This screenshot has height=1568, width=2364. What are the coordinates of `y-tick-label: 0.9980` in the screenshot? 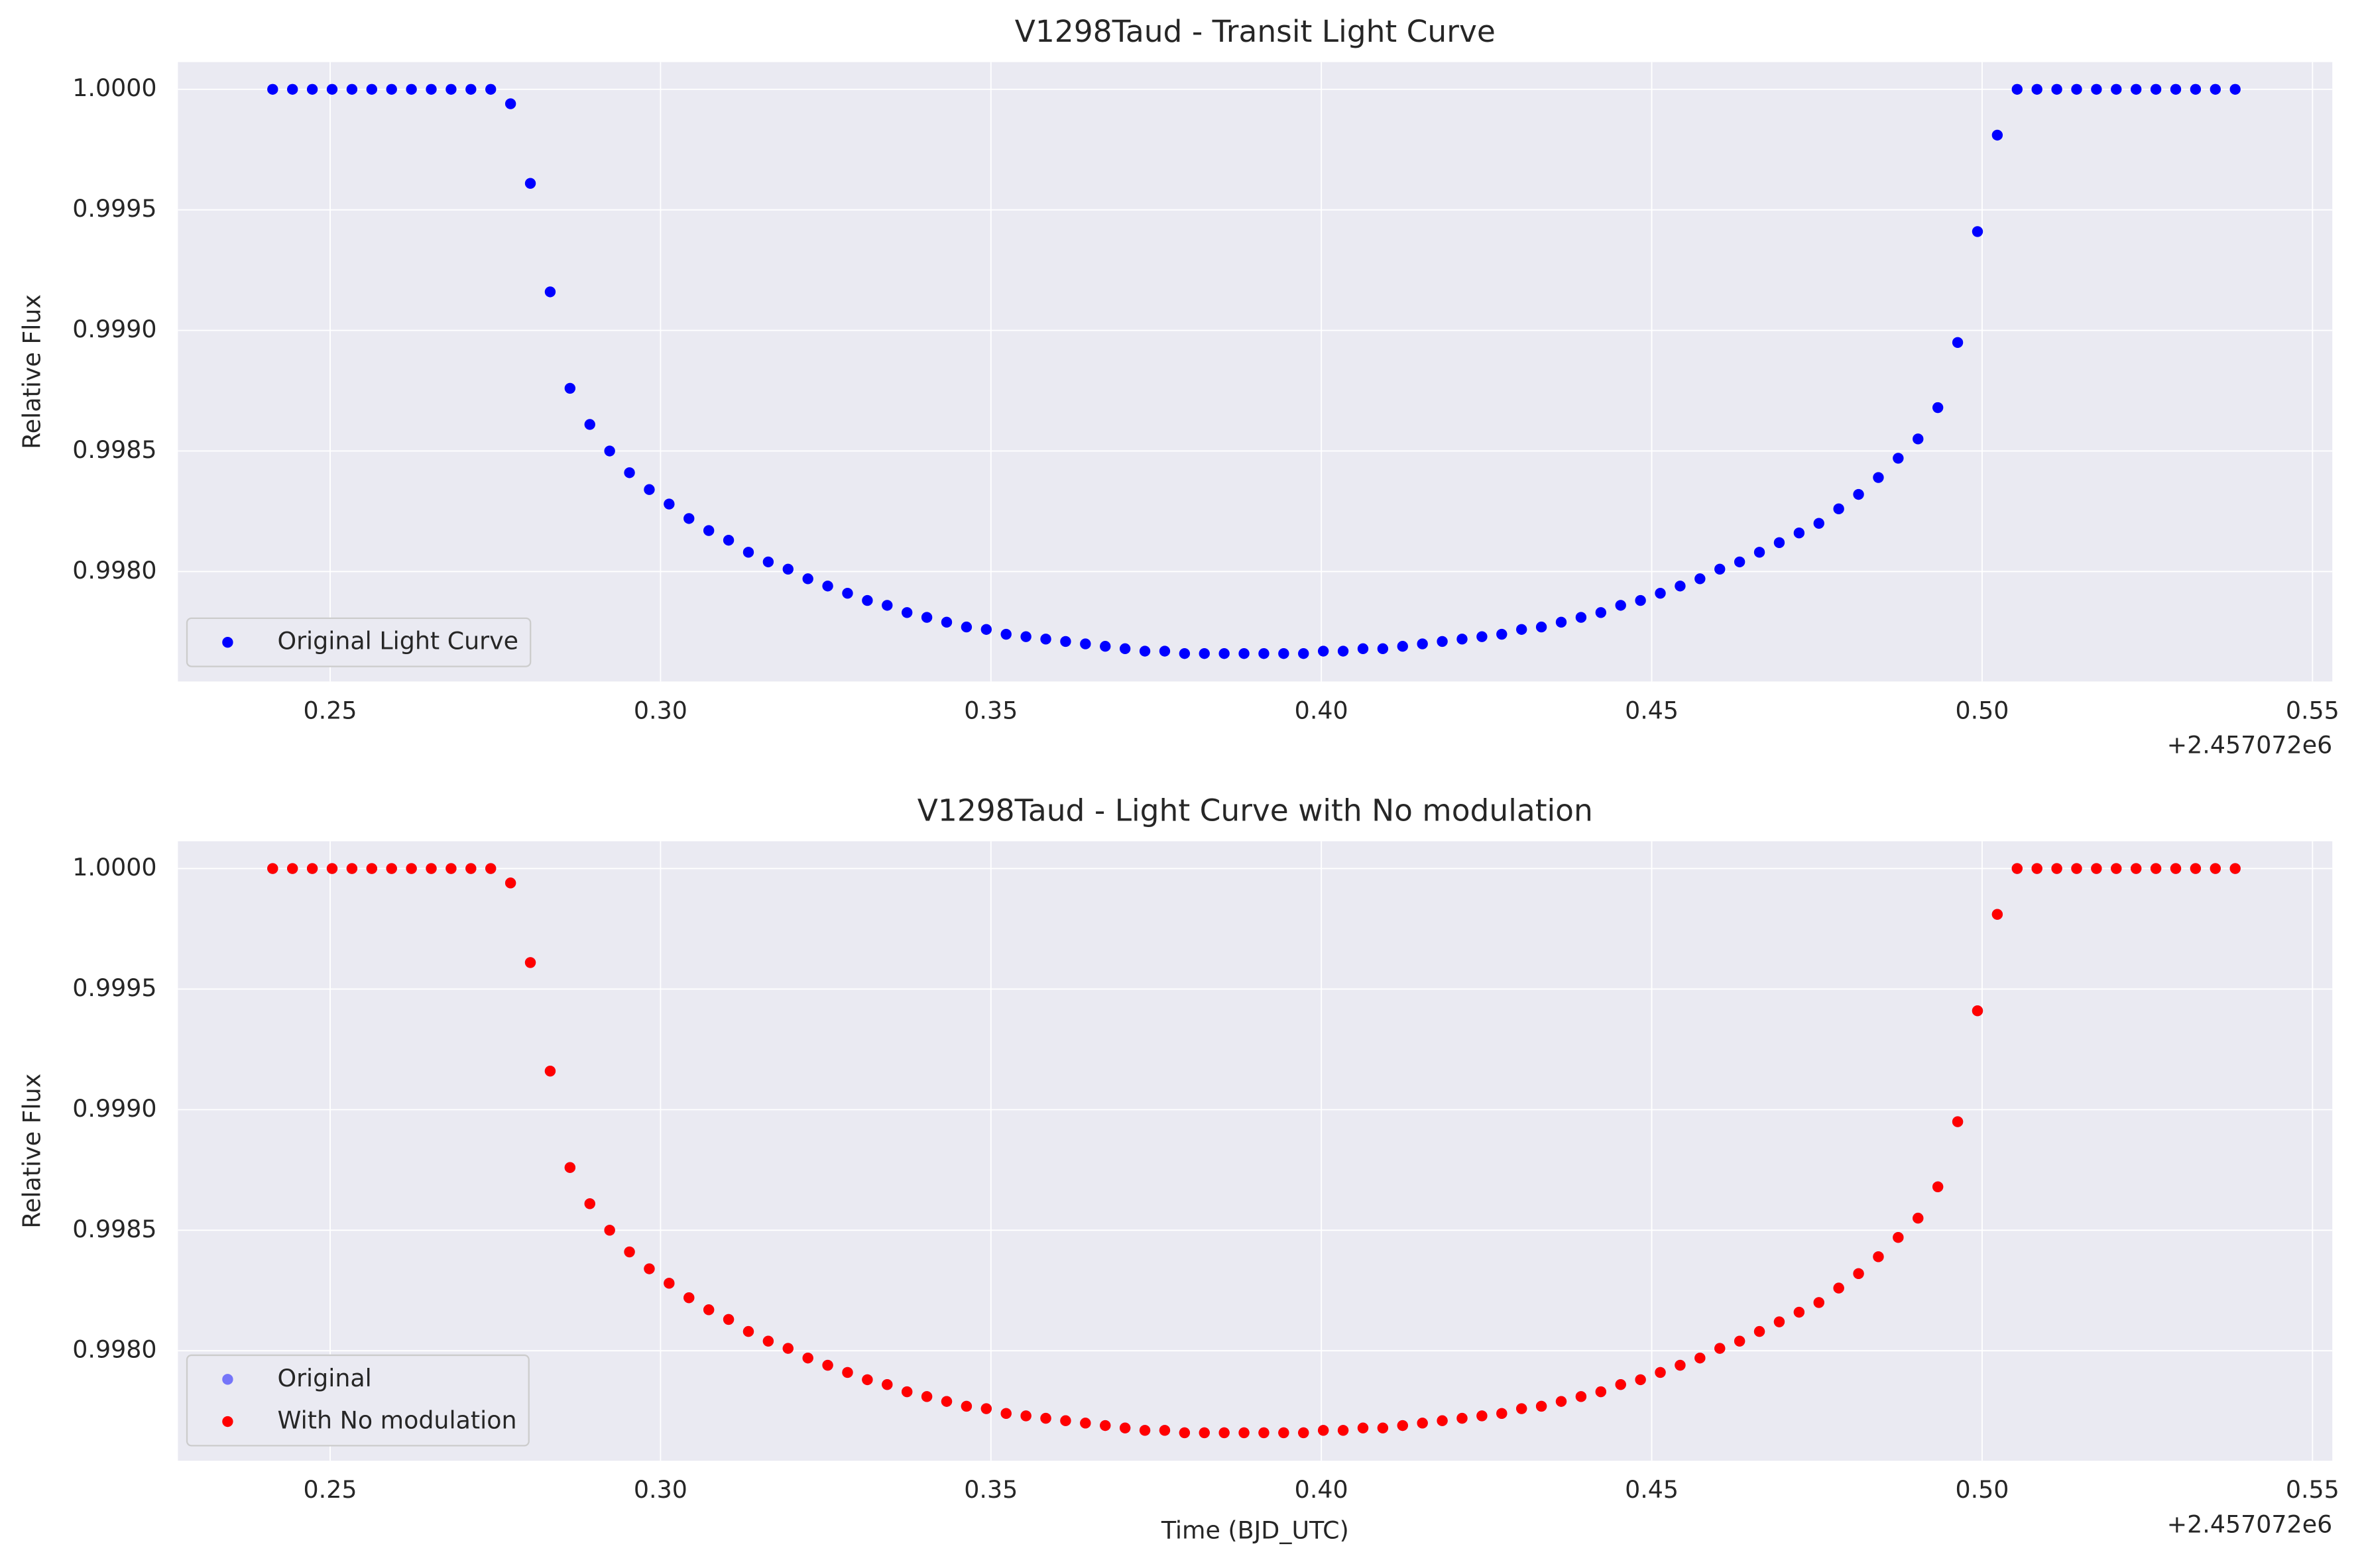 It's located at (114, 570).